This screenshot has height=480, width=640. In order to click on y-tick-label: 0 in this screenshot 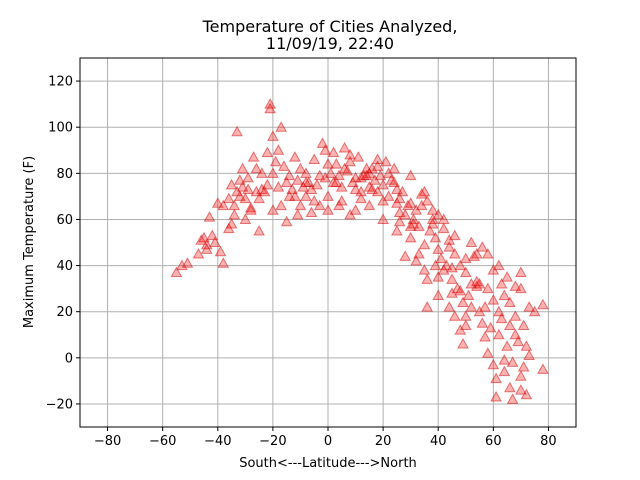, I will do `click(69, 358)`.